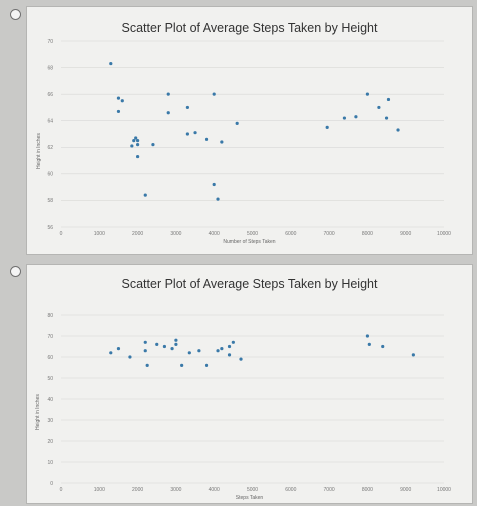  Describe the element at coordinates (249, 498) in the screenshot. I see `x-axis-label: Steps Taken` at that location.